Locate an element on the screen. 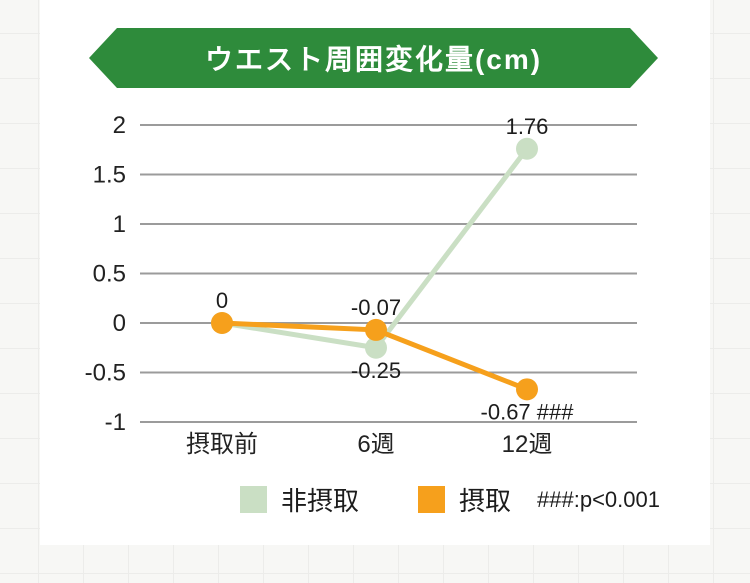 The image size is (750, 583). chart-title: ウエスト周囲変化量(cm) is located at coordinates (373, 59).